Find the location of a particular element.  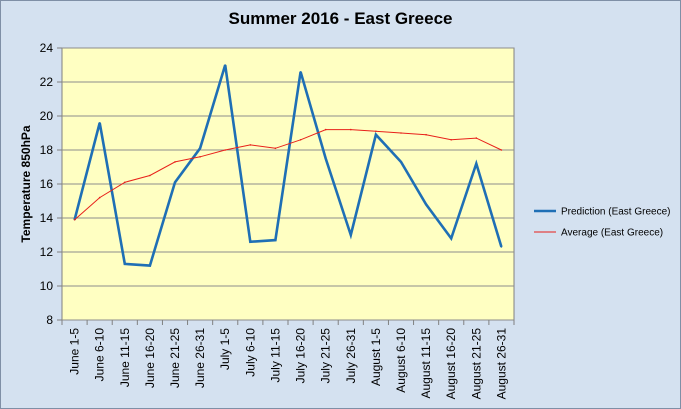

y-tick-label: 16 is located at coordinates (47, 184).